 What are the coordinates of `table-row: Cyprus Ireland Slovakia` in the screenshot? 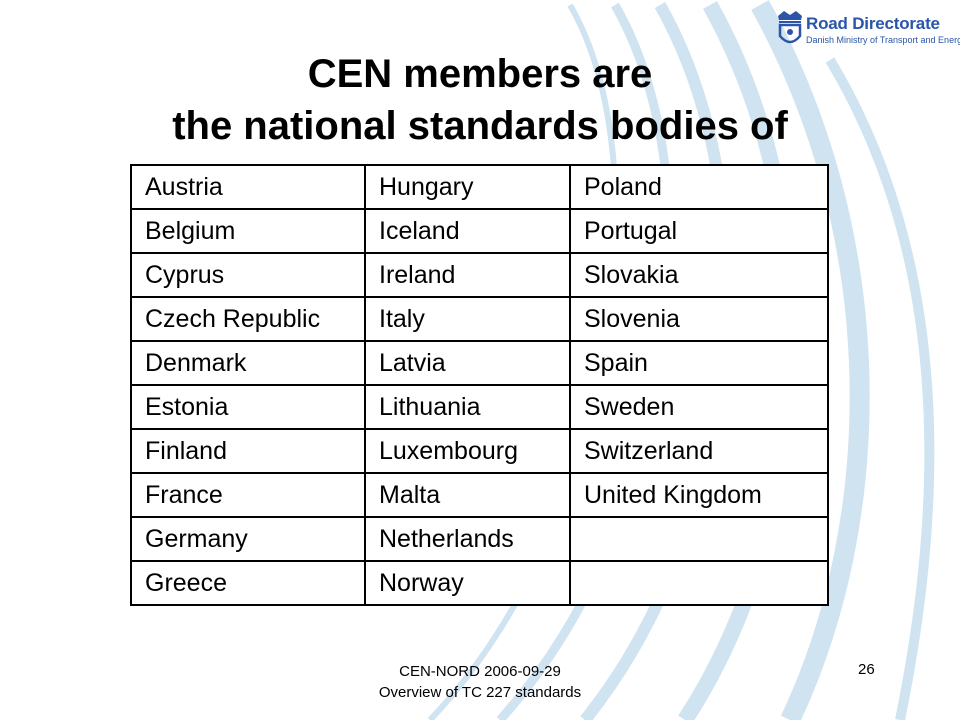 It's located at (479, 275).